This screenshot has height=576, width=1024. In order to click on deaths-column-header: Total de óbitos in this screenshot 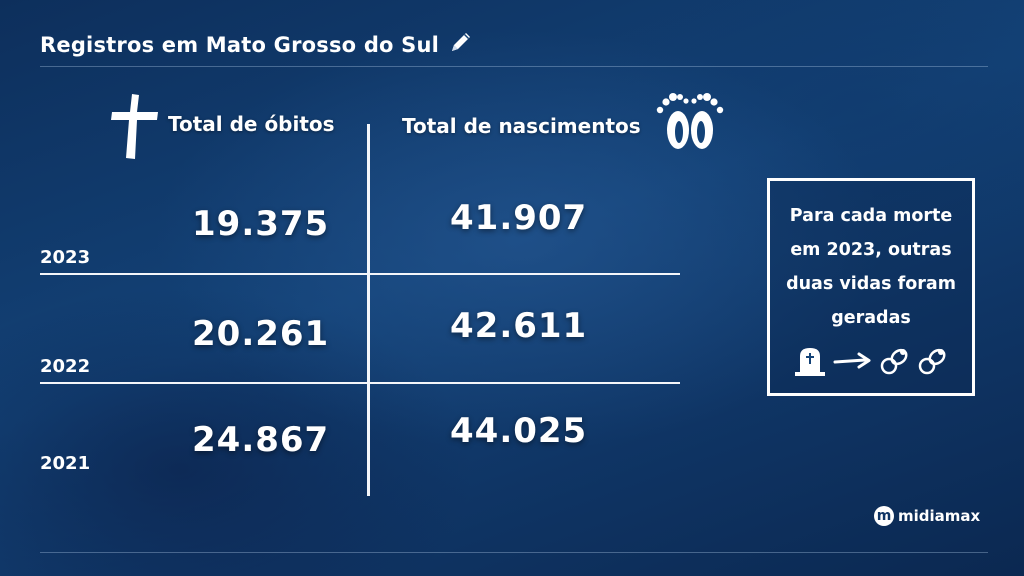, I will do `click(251, 124)`.